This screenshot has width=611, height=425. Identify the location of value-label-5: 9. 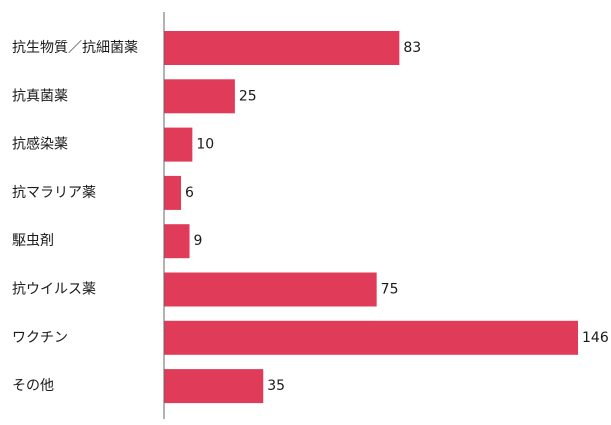
(198, 241).